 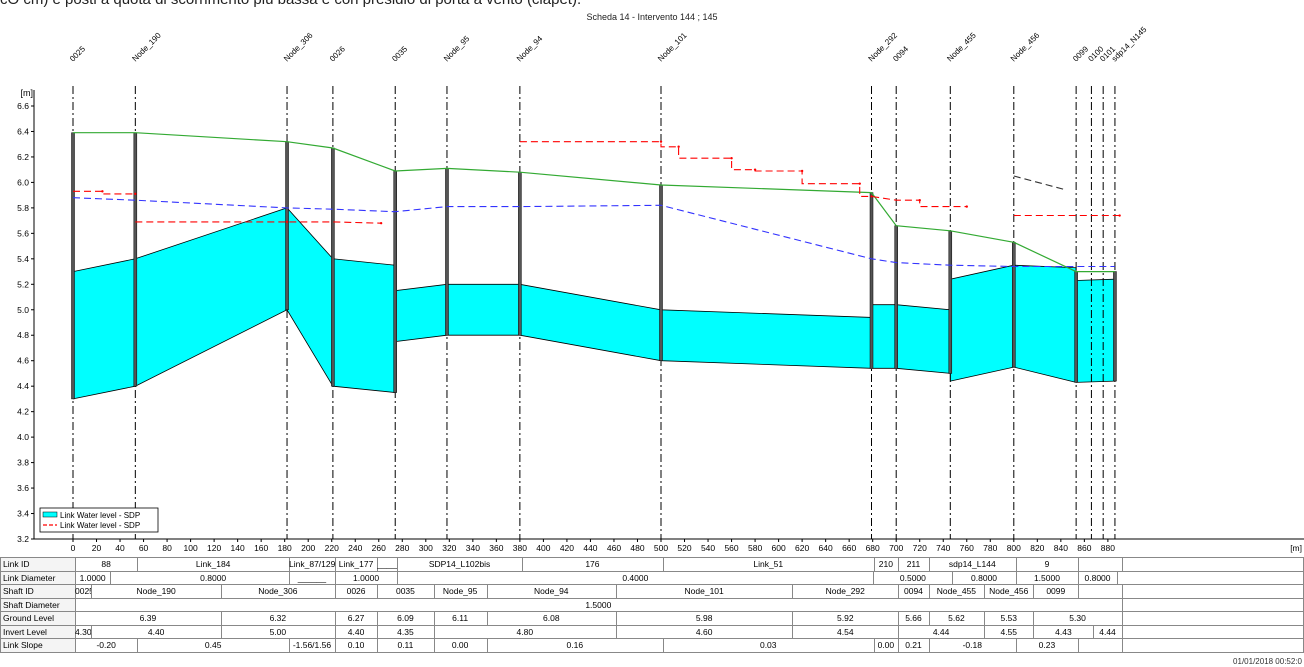 I want to click on y-tick-label: 6.6, so click(x=23, y=106).